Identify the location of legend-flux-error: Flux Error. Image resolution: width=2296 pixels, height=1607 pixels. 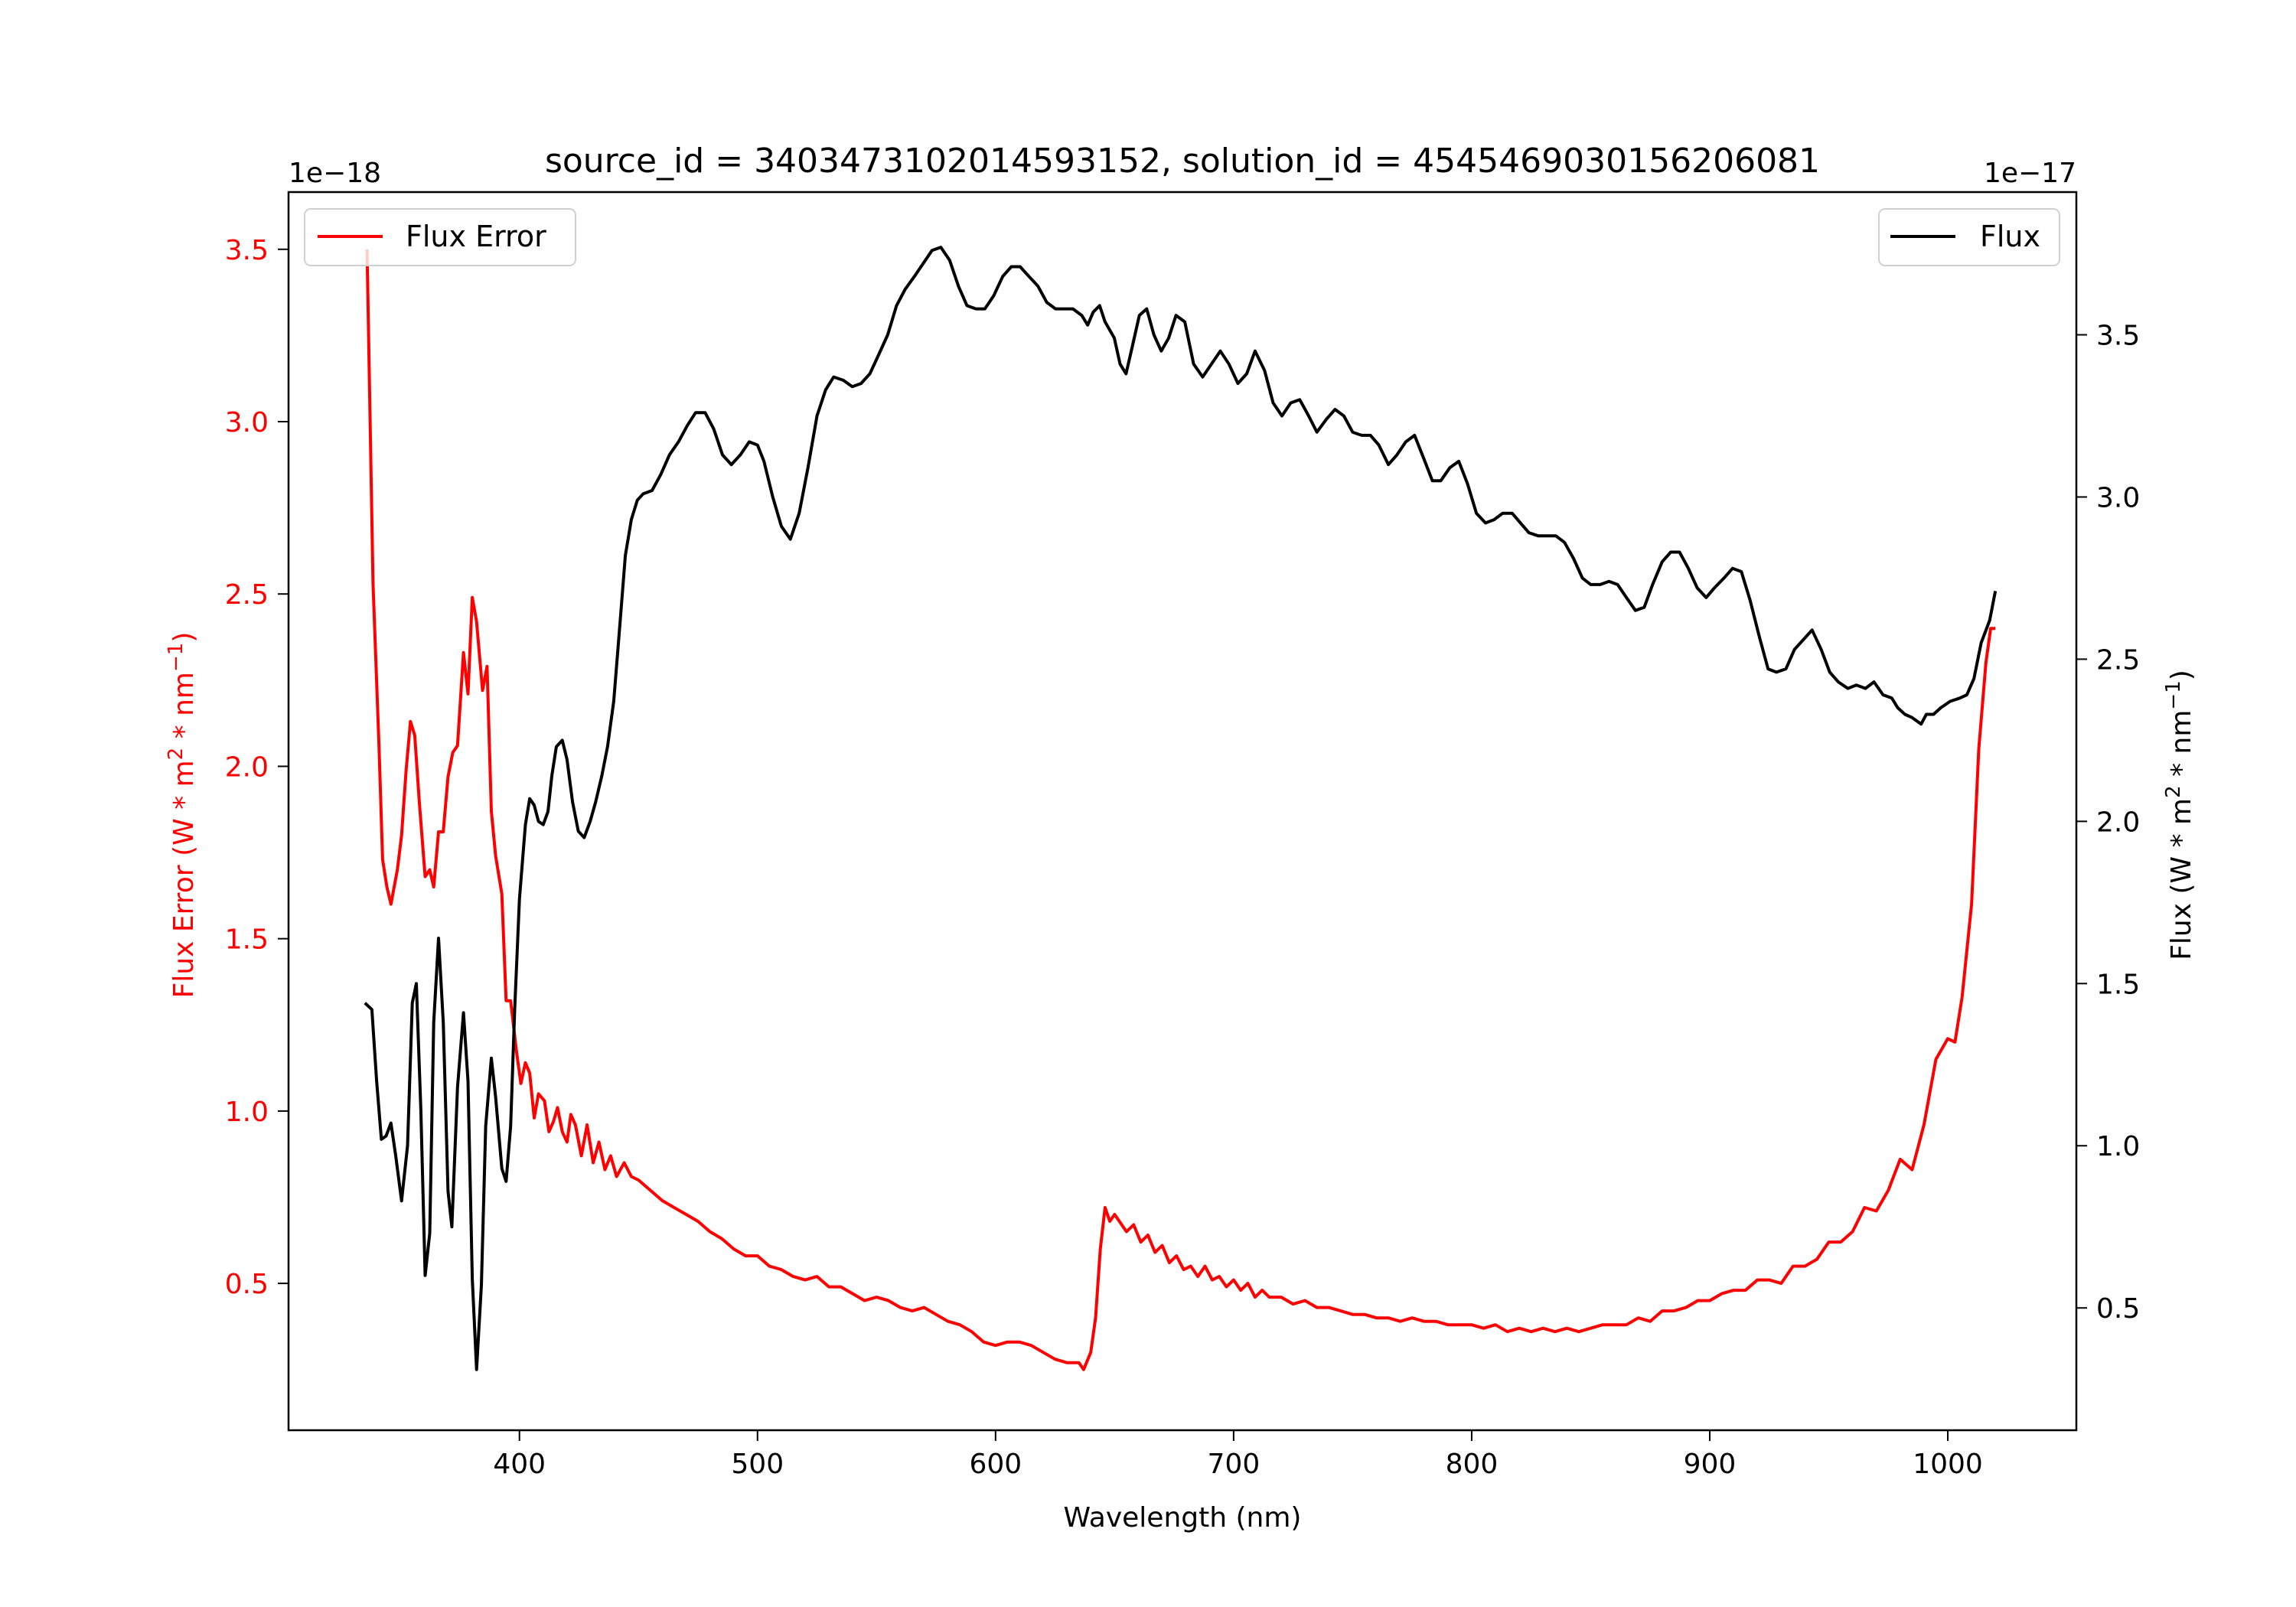
(440, 237).